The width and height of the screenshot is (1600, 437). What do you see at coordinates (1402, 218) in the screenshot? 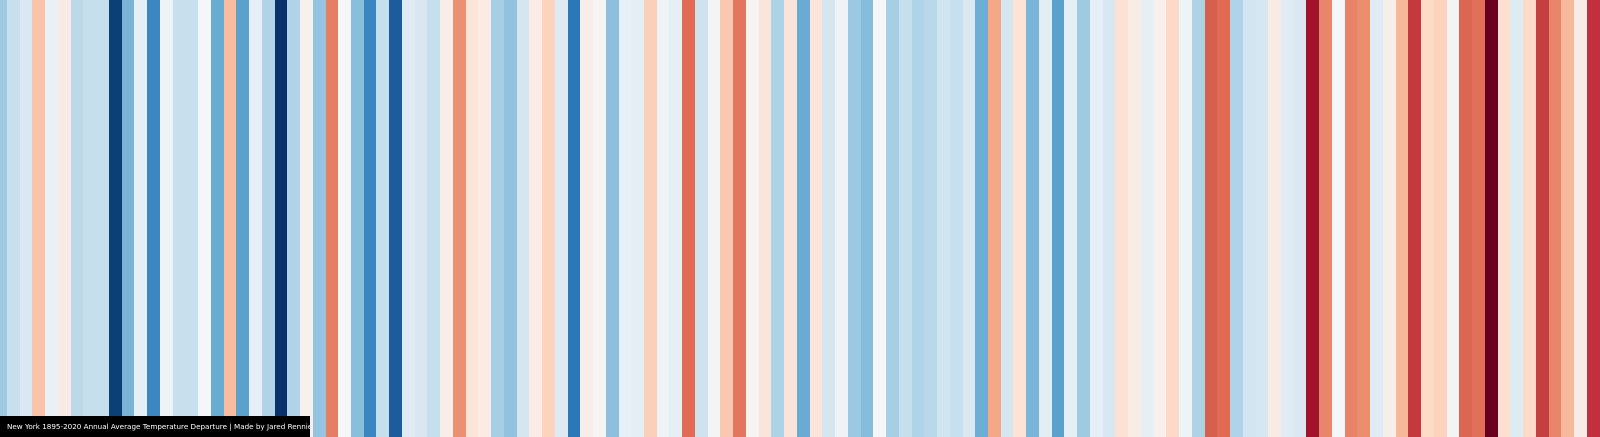
I see `stripe-2005` at bounding box center [1402, 218].